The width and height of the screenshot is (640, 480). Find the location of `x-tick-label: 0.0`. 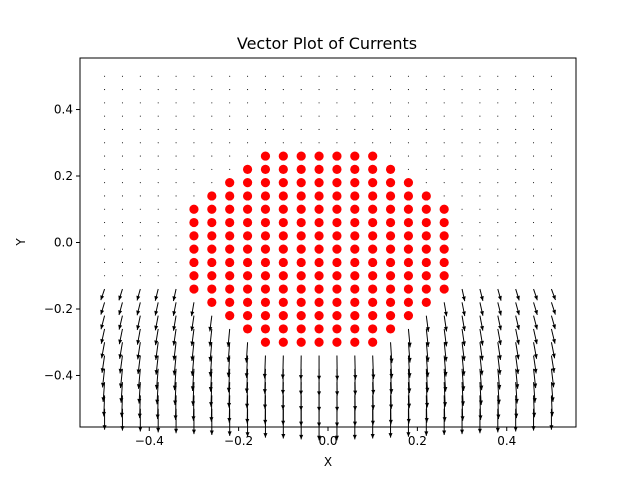

x-tick-label: 0.0 is located at coordinates (327, 441).